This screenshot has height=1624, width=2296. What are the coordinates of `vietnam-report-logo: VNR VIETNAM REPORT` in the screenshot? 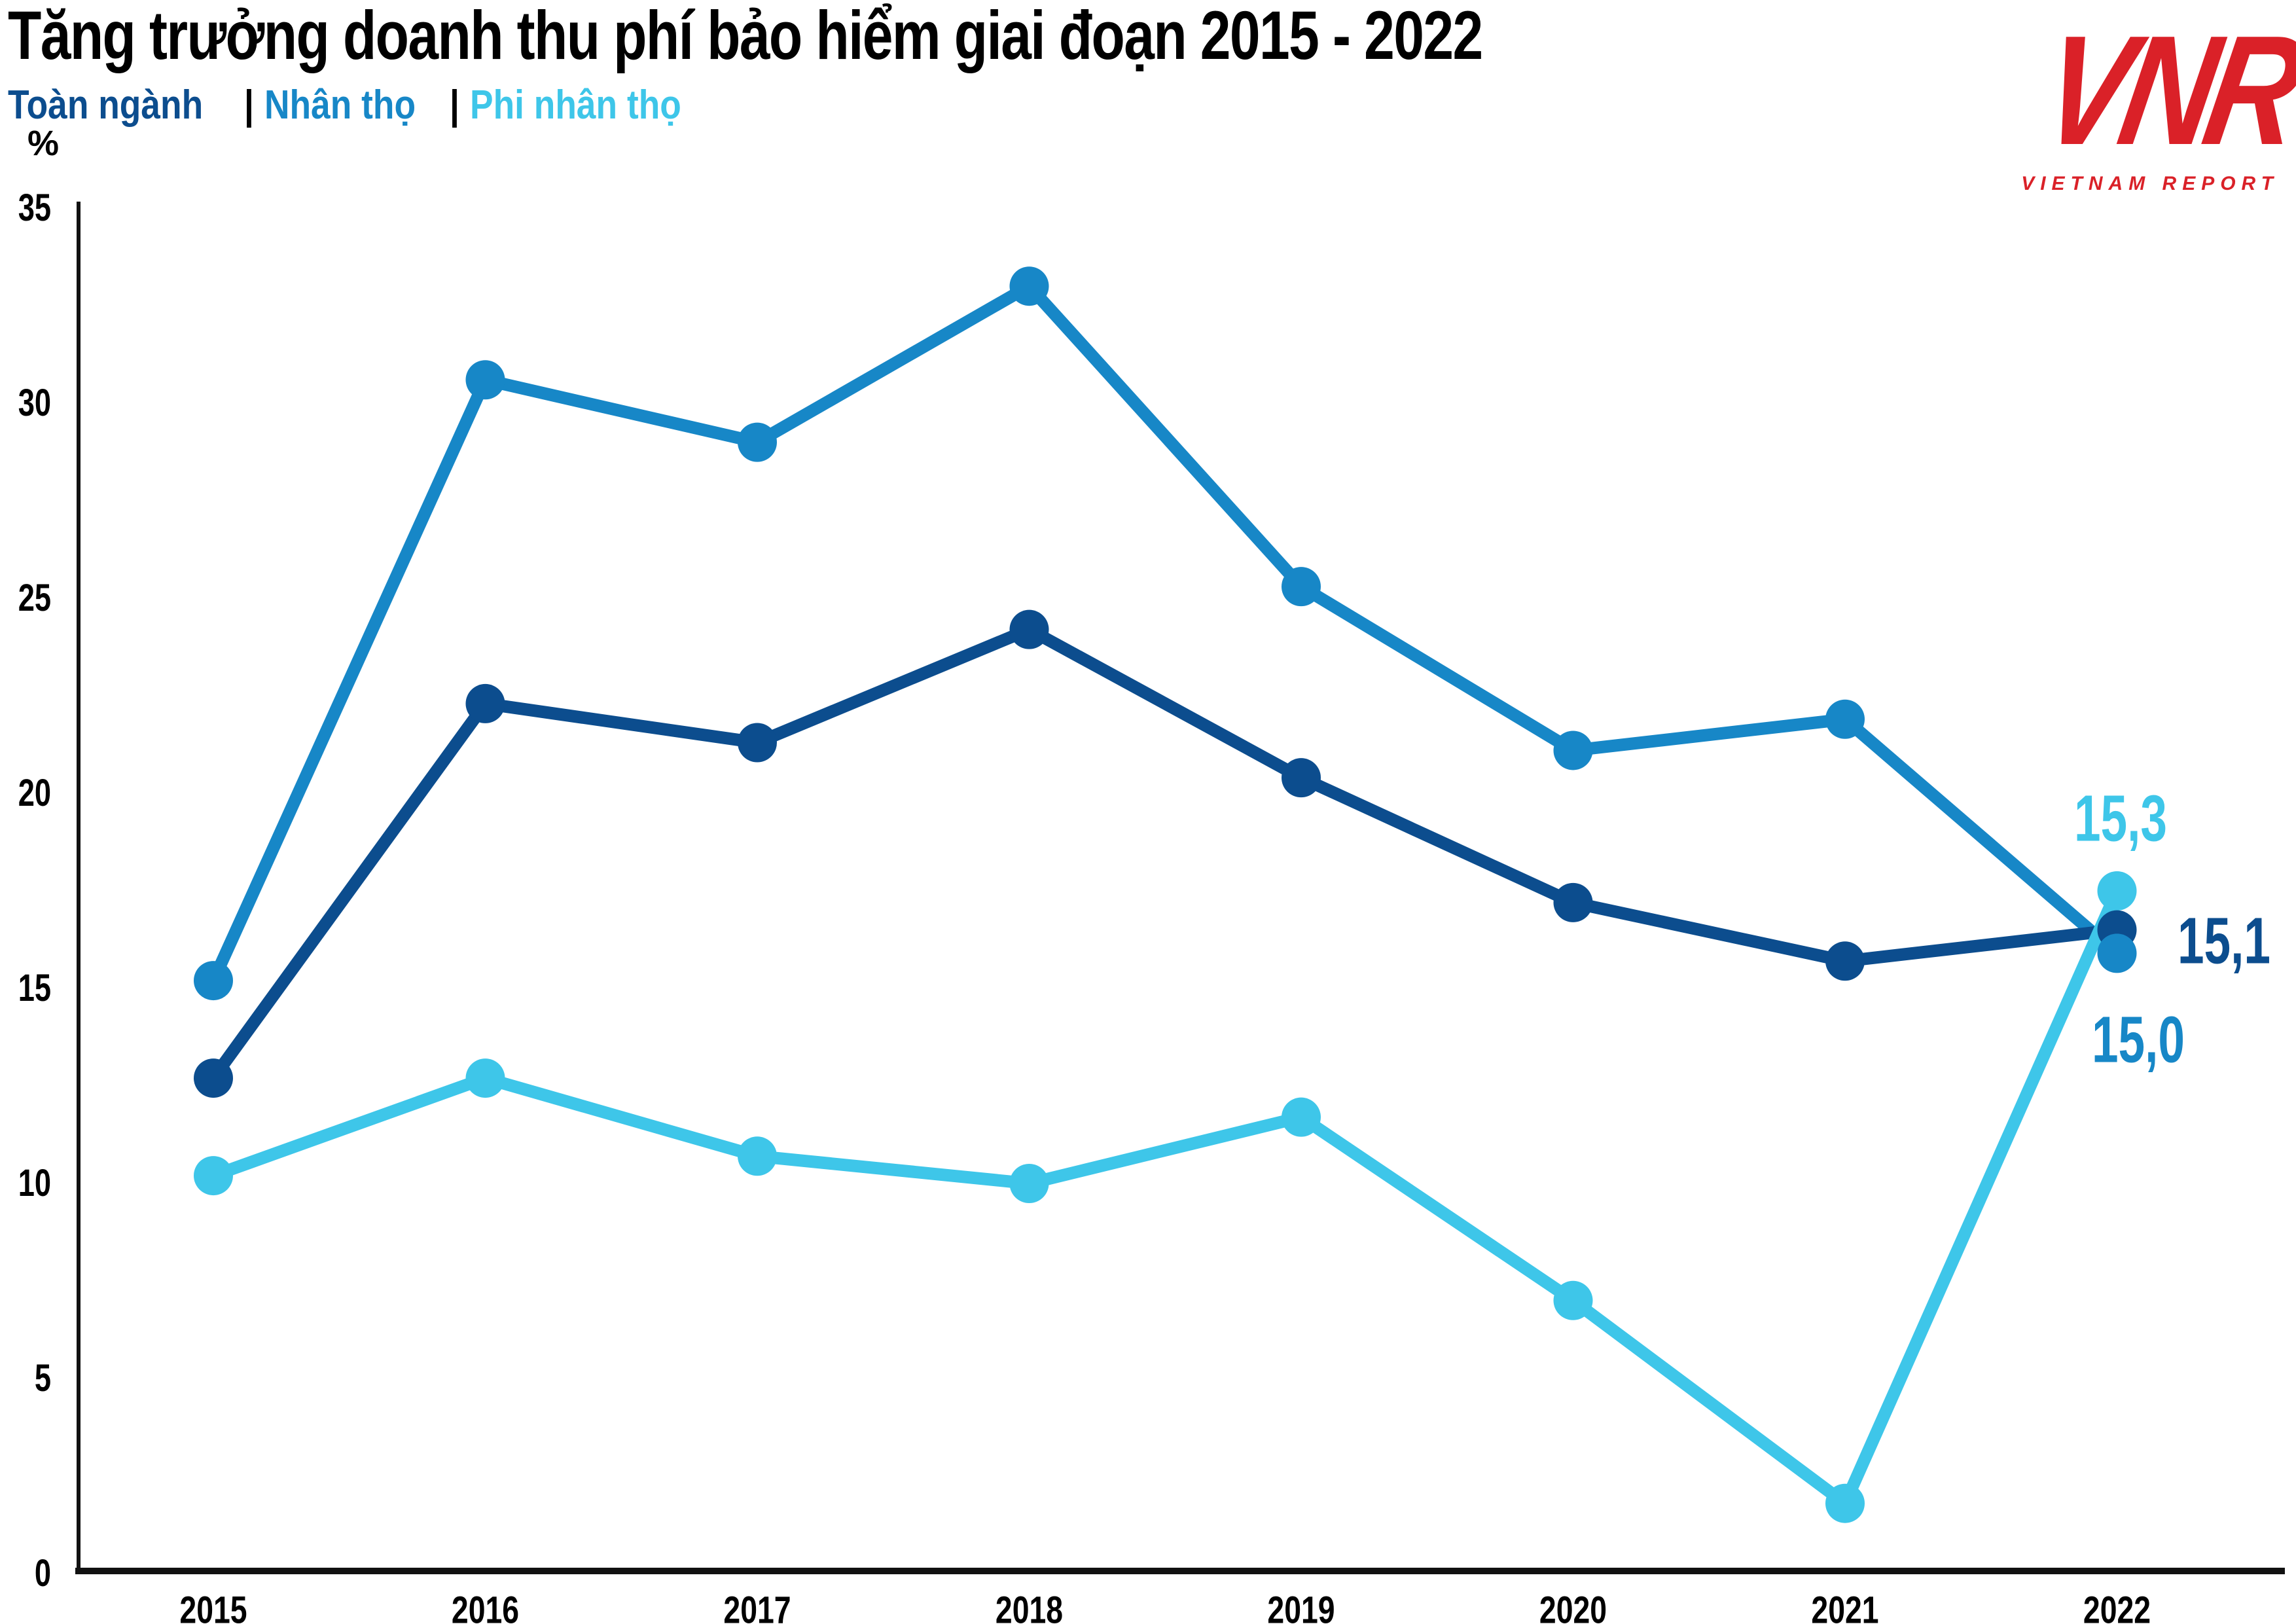 It's located at (2137, 99).